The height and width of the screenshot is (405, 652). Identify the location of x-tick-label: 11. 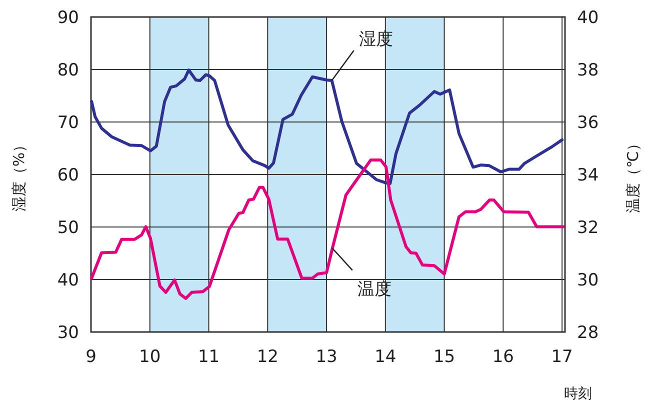
(209, 357).